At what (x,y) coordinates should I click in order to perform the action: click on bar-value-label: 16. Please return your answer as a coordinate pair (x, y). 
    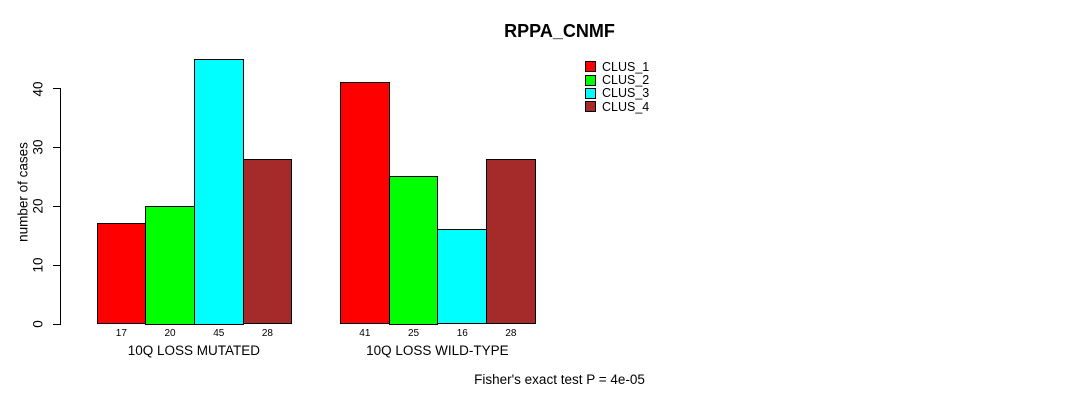
    Looking at the image, I should click on (462, 333).